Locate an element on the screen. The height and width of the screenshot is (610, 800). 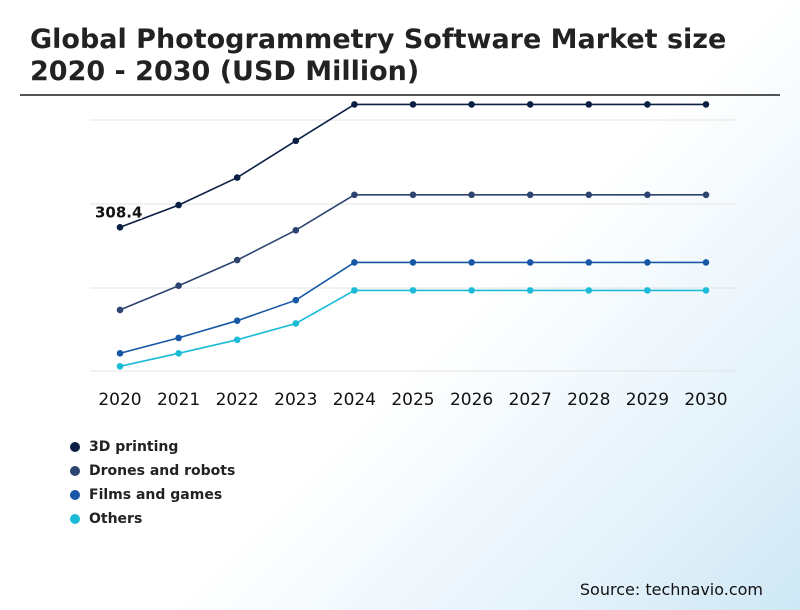
data-point-films-and-games-2026 is located at coordinates (471, 262).